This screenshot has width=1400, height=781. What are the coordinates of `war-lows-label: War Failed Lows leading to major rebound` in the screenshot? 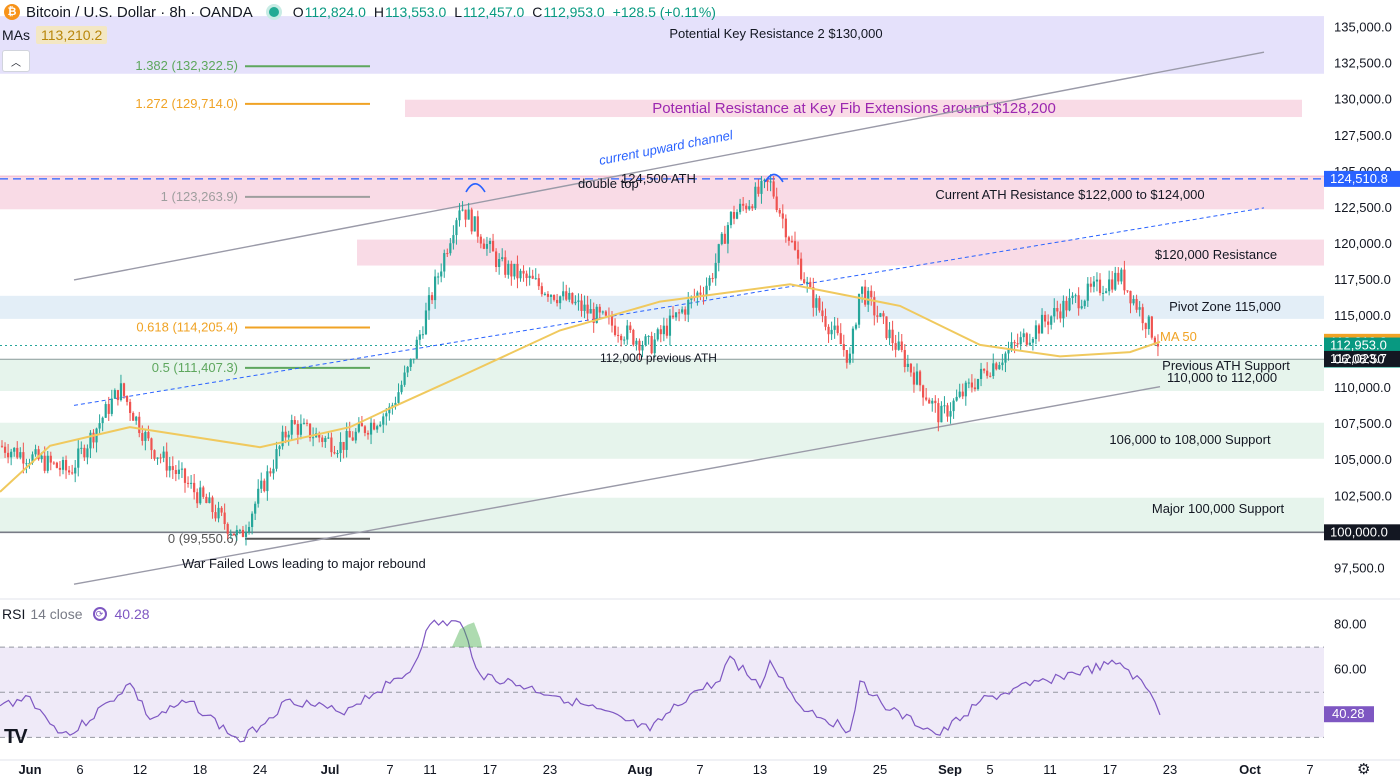 It's located at (304, 563).